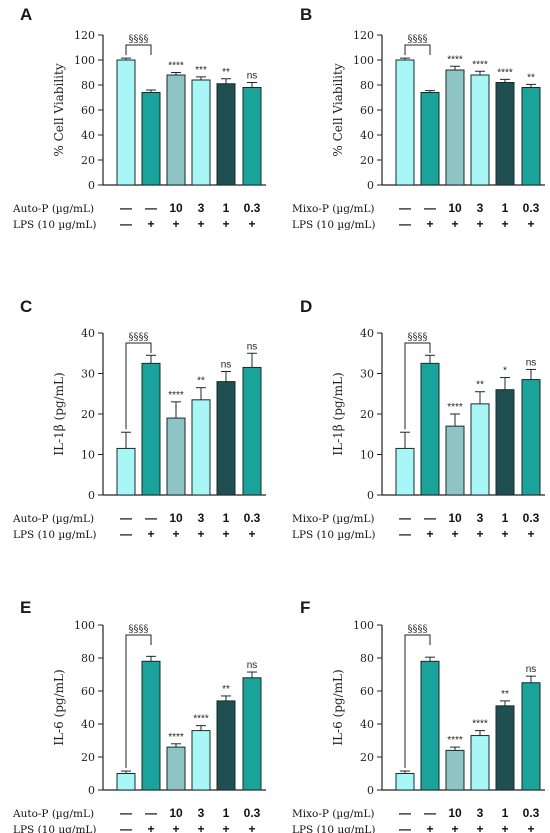 This screenshot has width=550, height=833. I want to click on significance-label: ***, so click(201, 70).